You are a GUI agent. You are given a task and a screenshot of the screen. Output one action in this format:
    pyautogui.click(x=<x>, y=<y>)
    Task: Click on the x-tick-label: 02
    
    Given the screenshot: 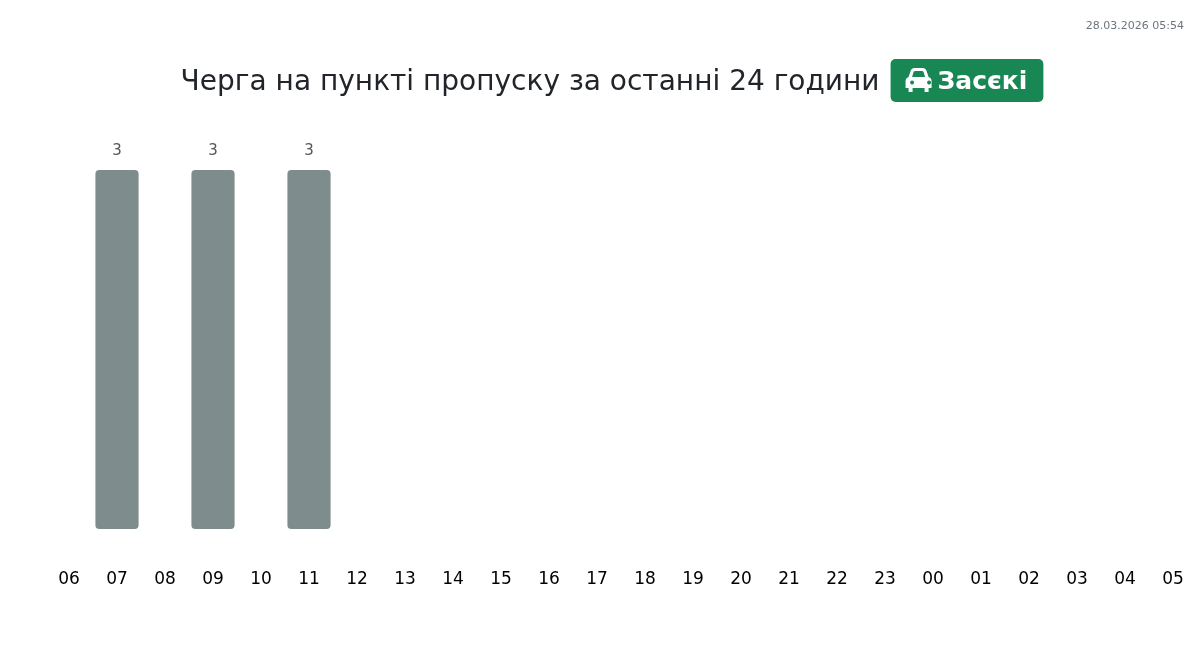 What is the action you would take?
    pyautogui.click(x=1029, y=578)
    